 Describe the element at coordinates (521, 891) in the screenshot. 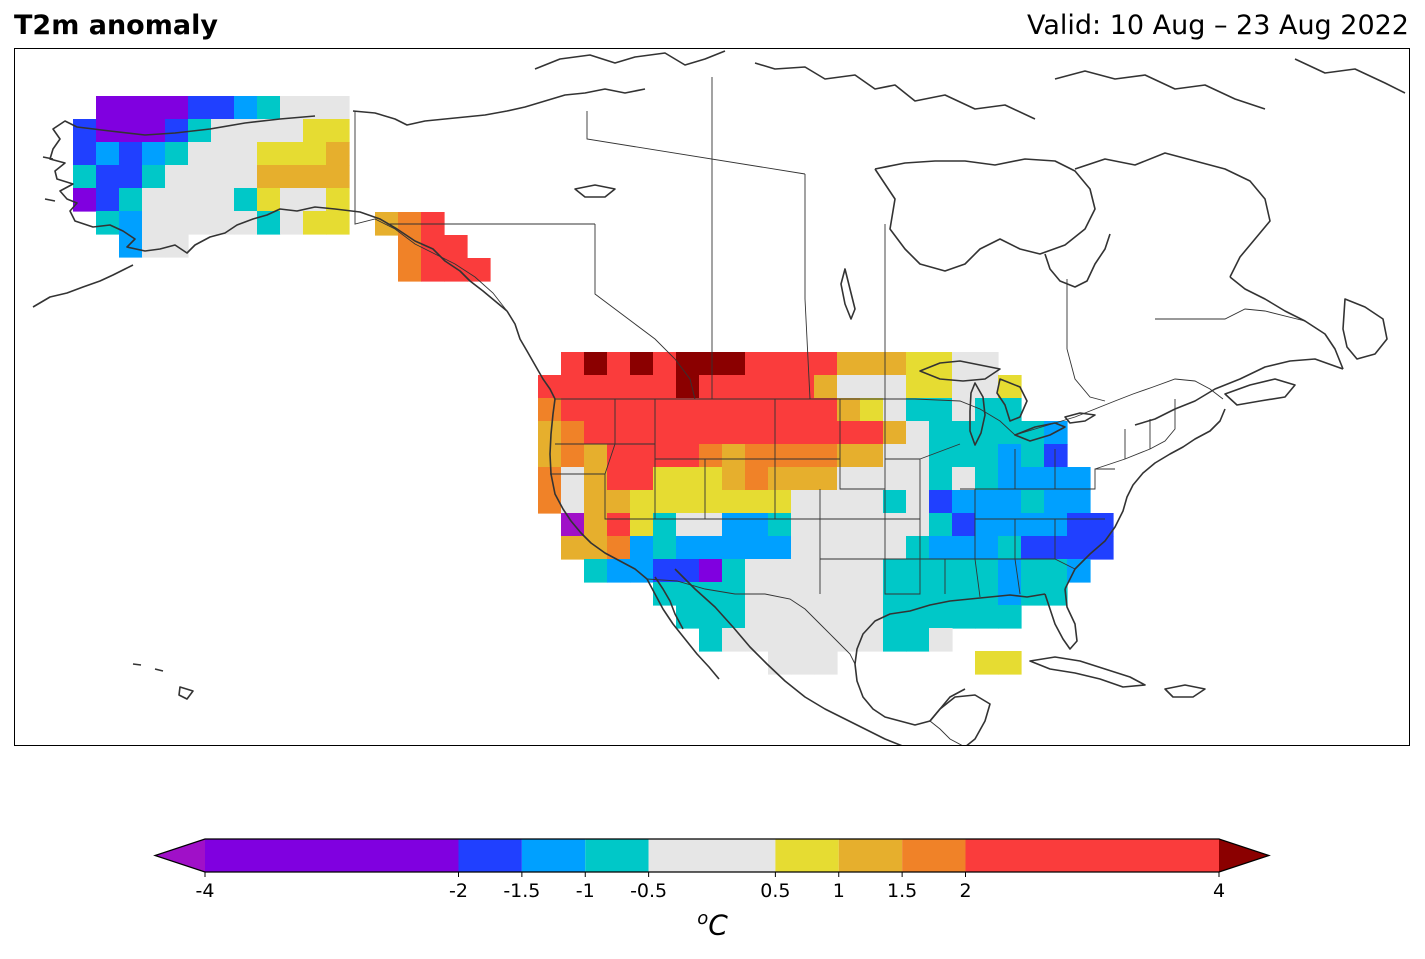

I see `colorbar-tick-label-2: -1.5` at that location.